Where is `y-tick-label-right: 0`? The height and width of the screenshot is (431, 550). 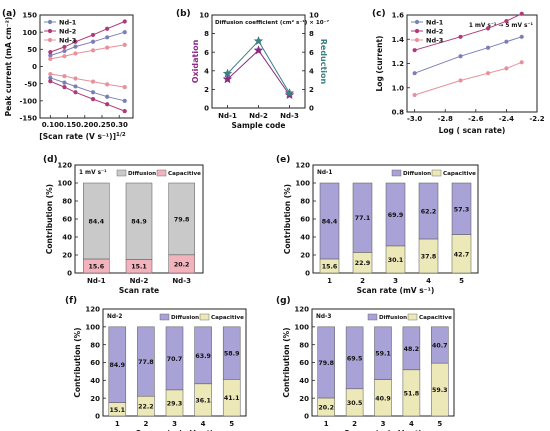
y-tick-label-right: 0 is located at coordinates (311, 109).